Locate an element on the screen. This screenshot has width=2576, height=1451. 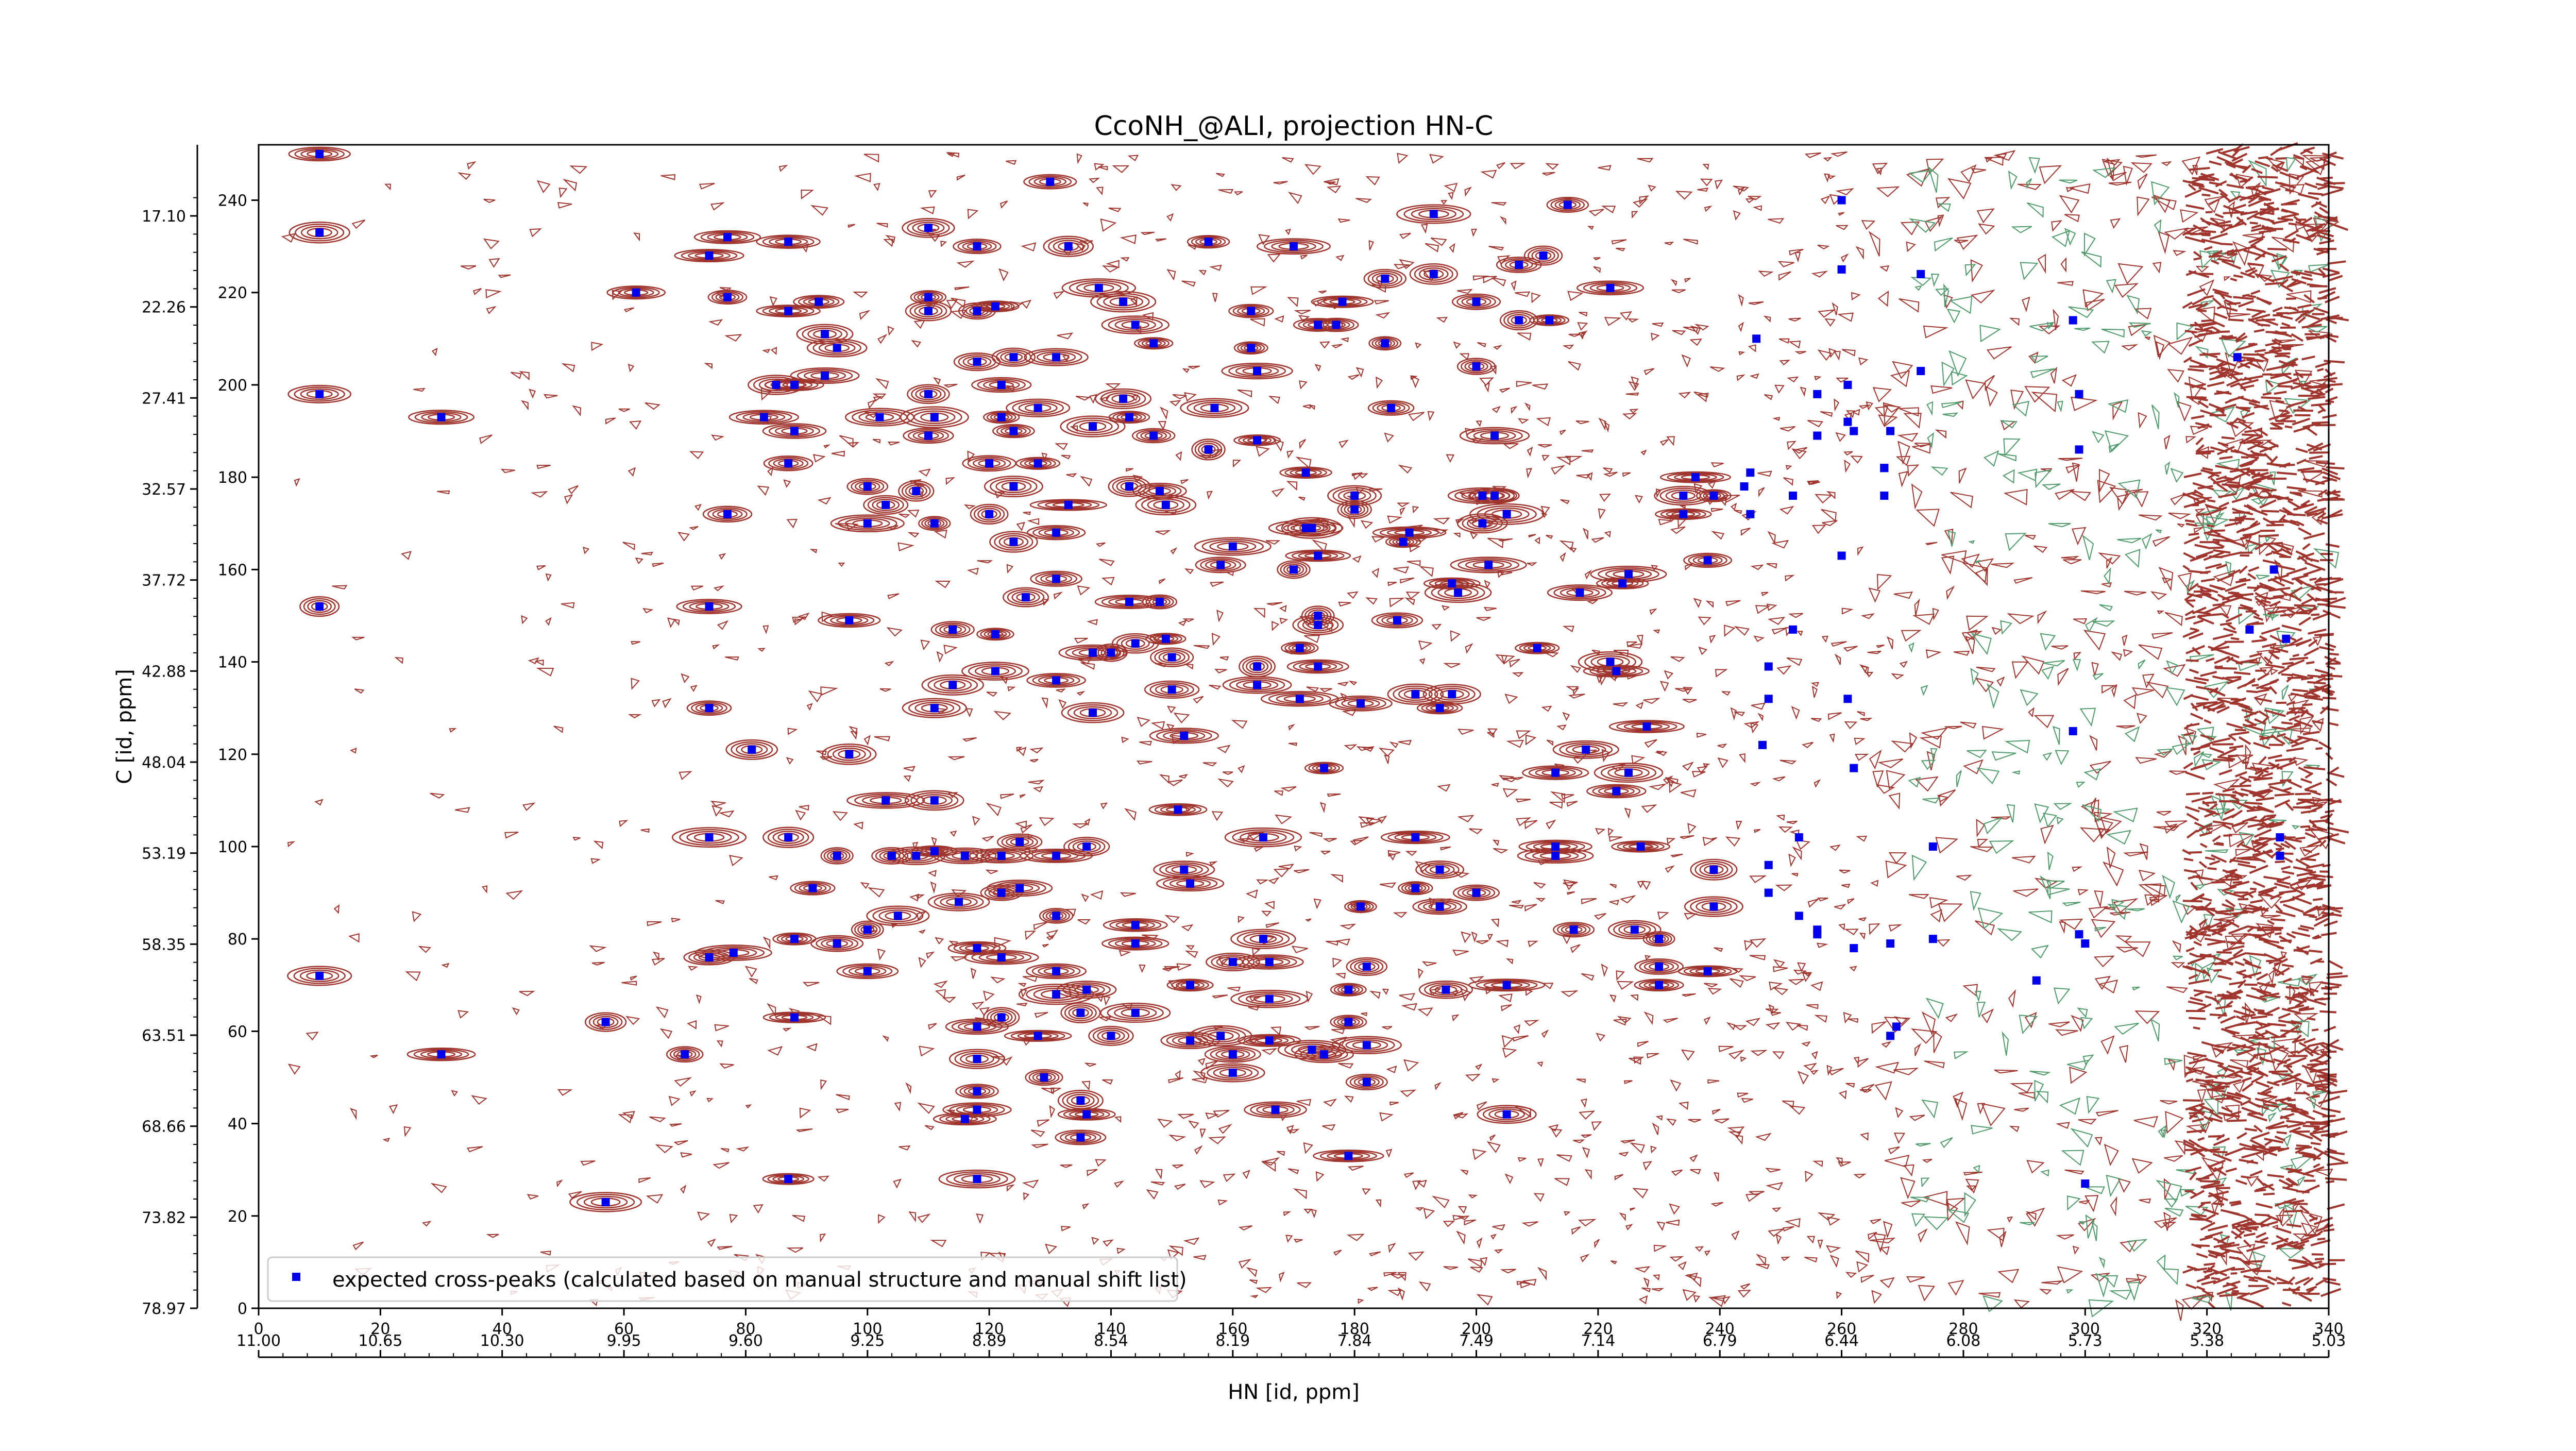
legend-box is located at coordinates (722, 1279).